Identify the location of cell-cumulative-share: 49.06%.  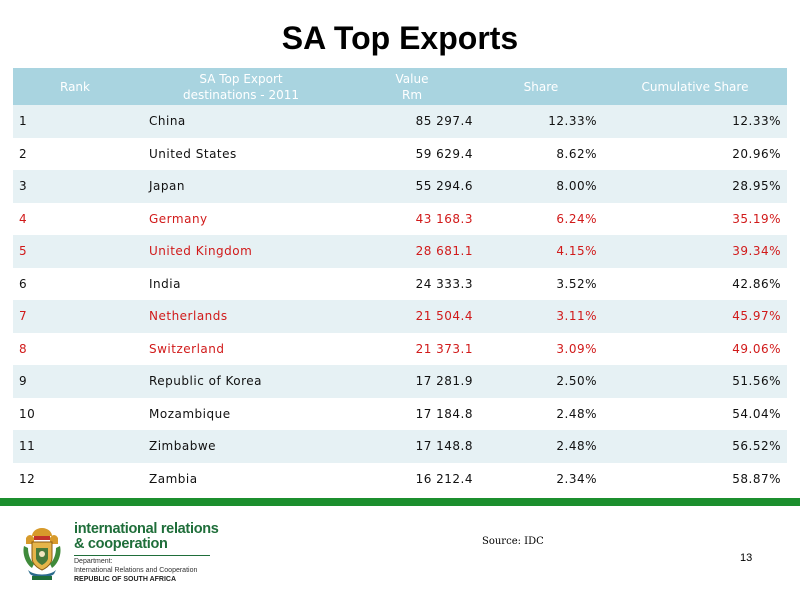
(695, 348).